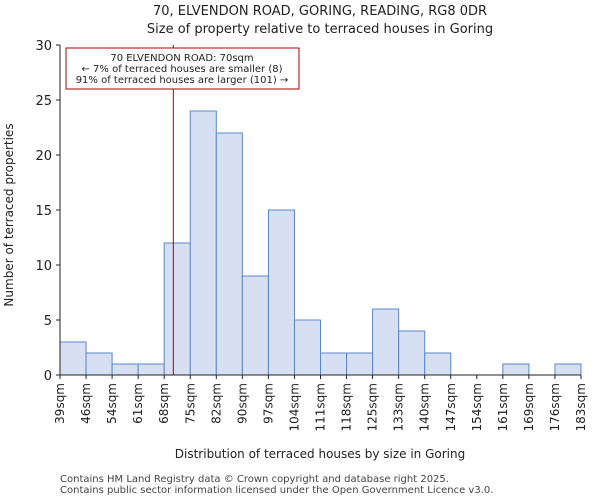  What do you see at coordinates (43, 266) in the screenshot?
I see `y-tick-label: 10` at bounding box center [43, 266].